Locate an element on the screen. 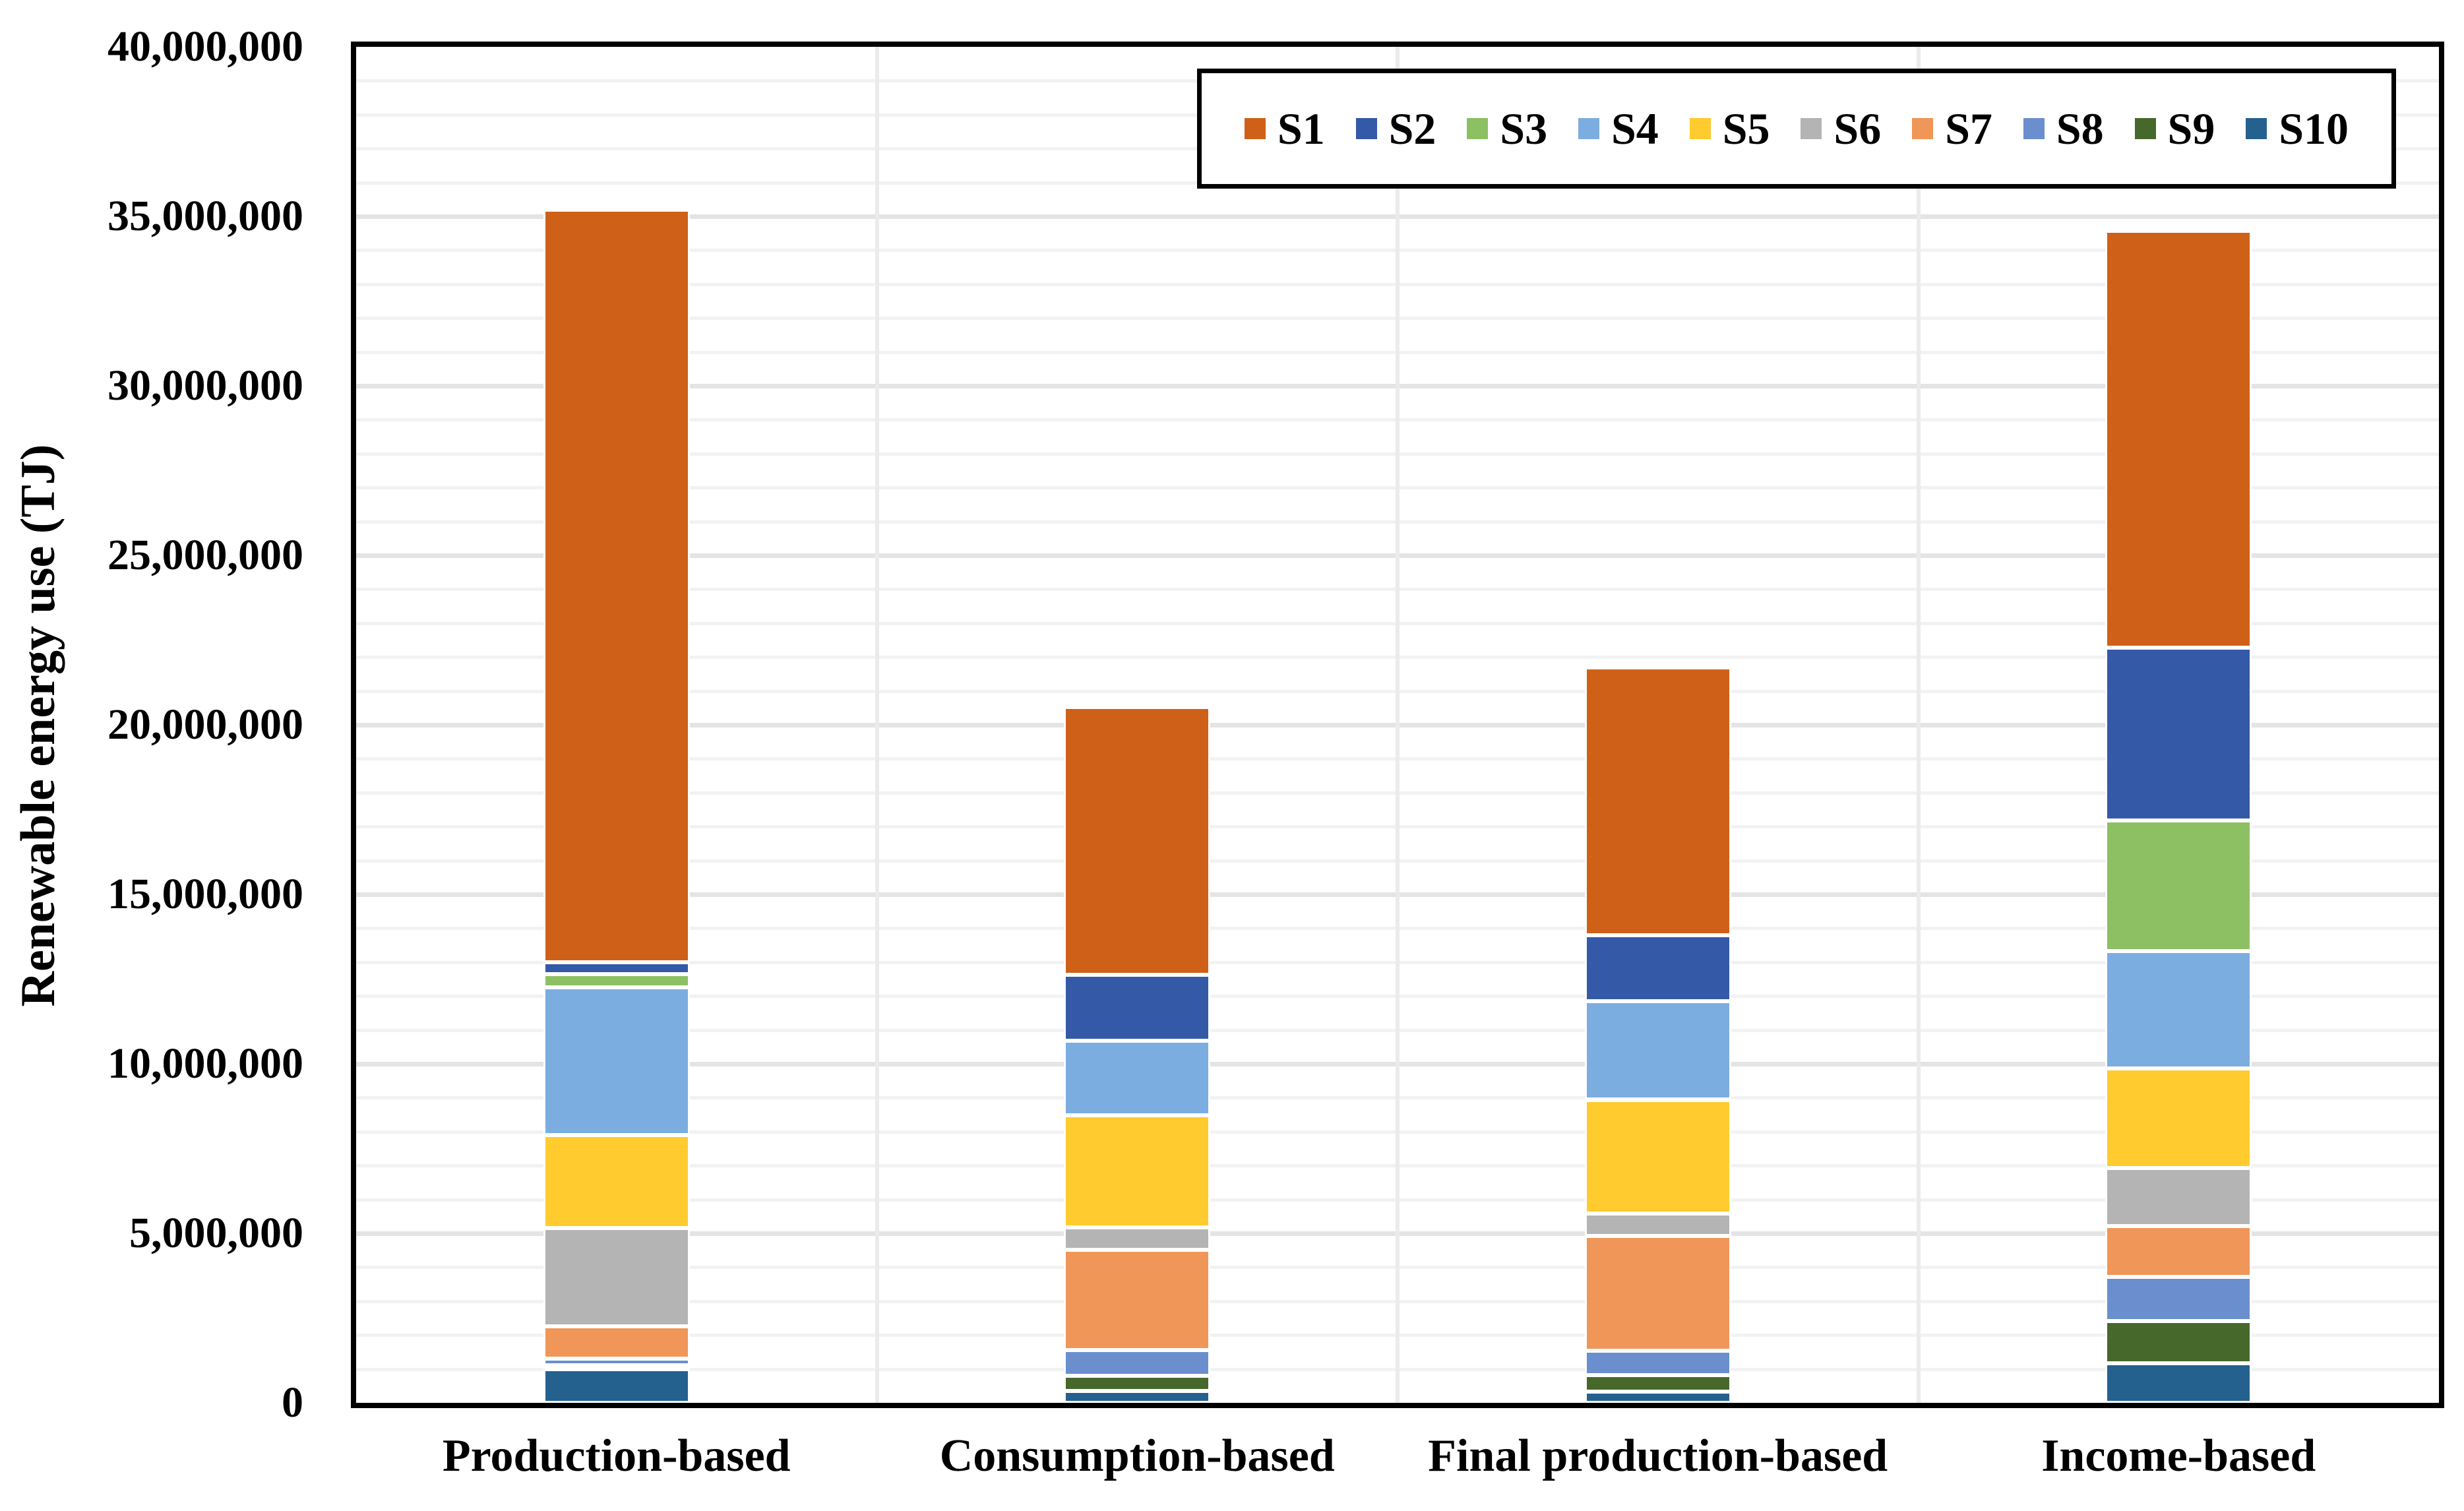  bar-production-based is located at coordinates (616, 806).